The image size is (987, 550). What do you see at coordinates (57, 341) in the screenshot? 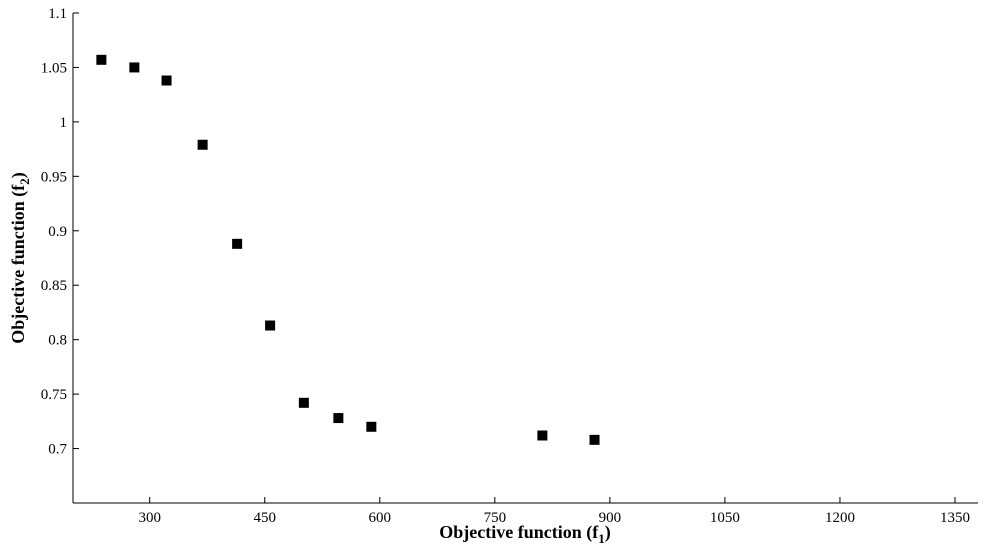
I see `y-tick-label: 0.8` at bounding box center [57, 341].